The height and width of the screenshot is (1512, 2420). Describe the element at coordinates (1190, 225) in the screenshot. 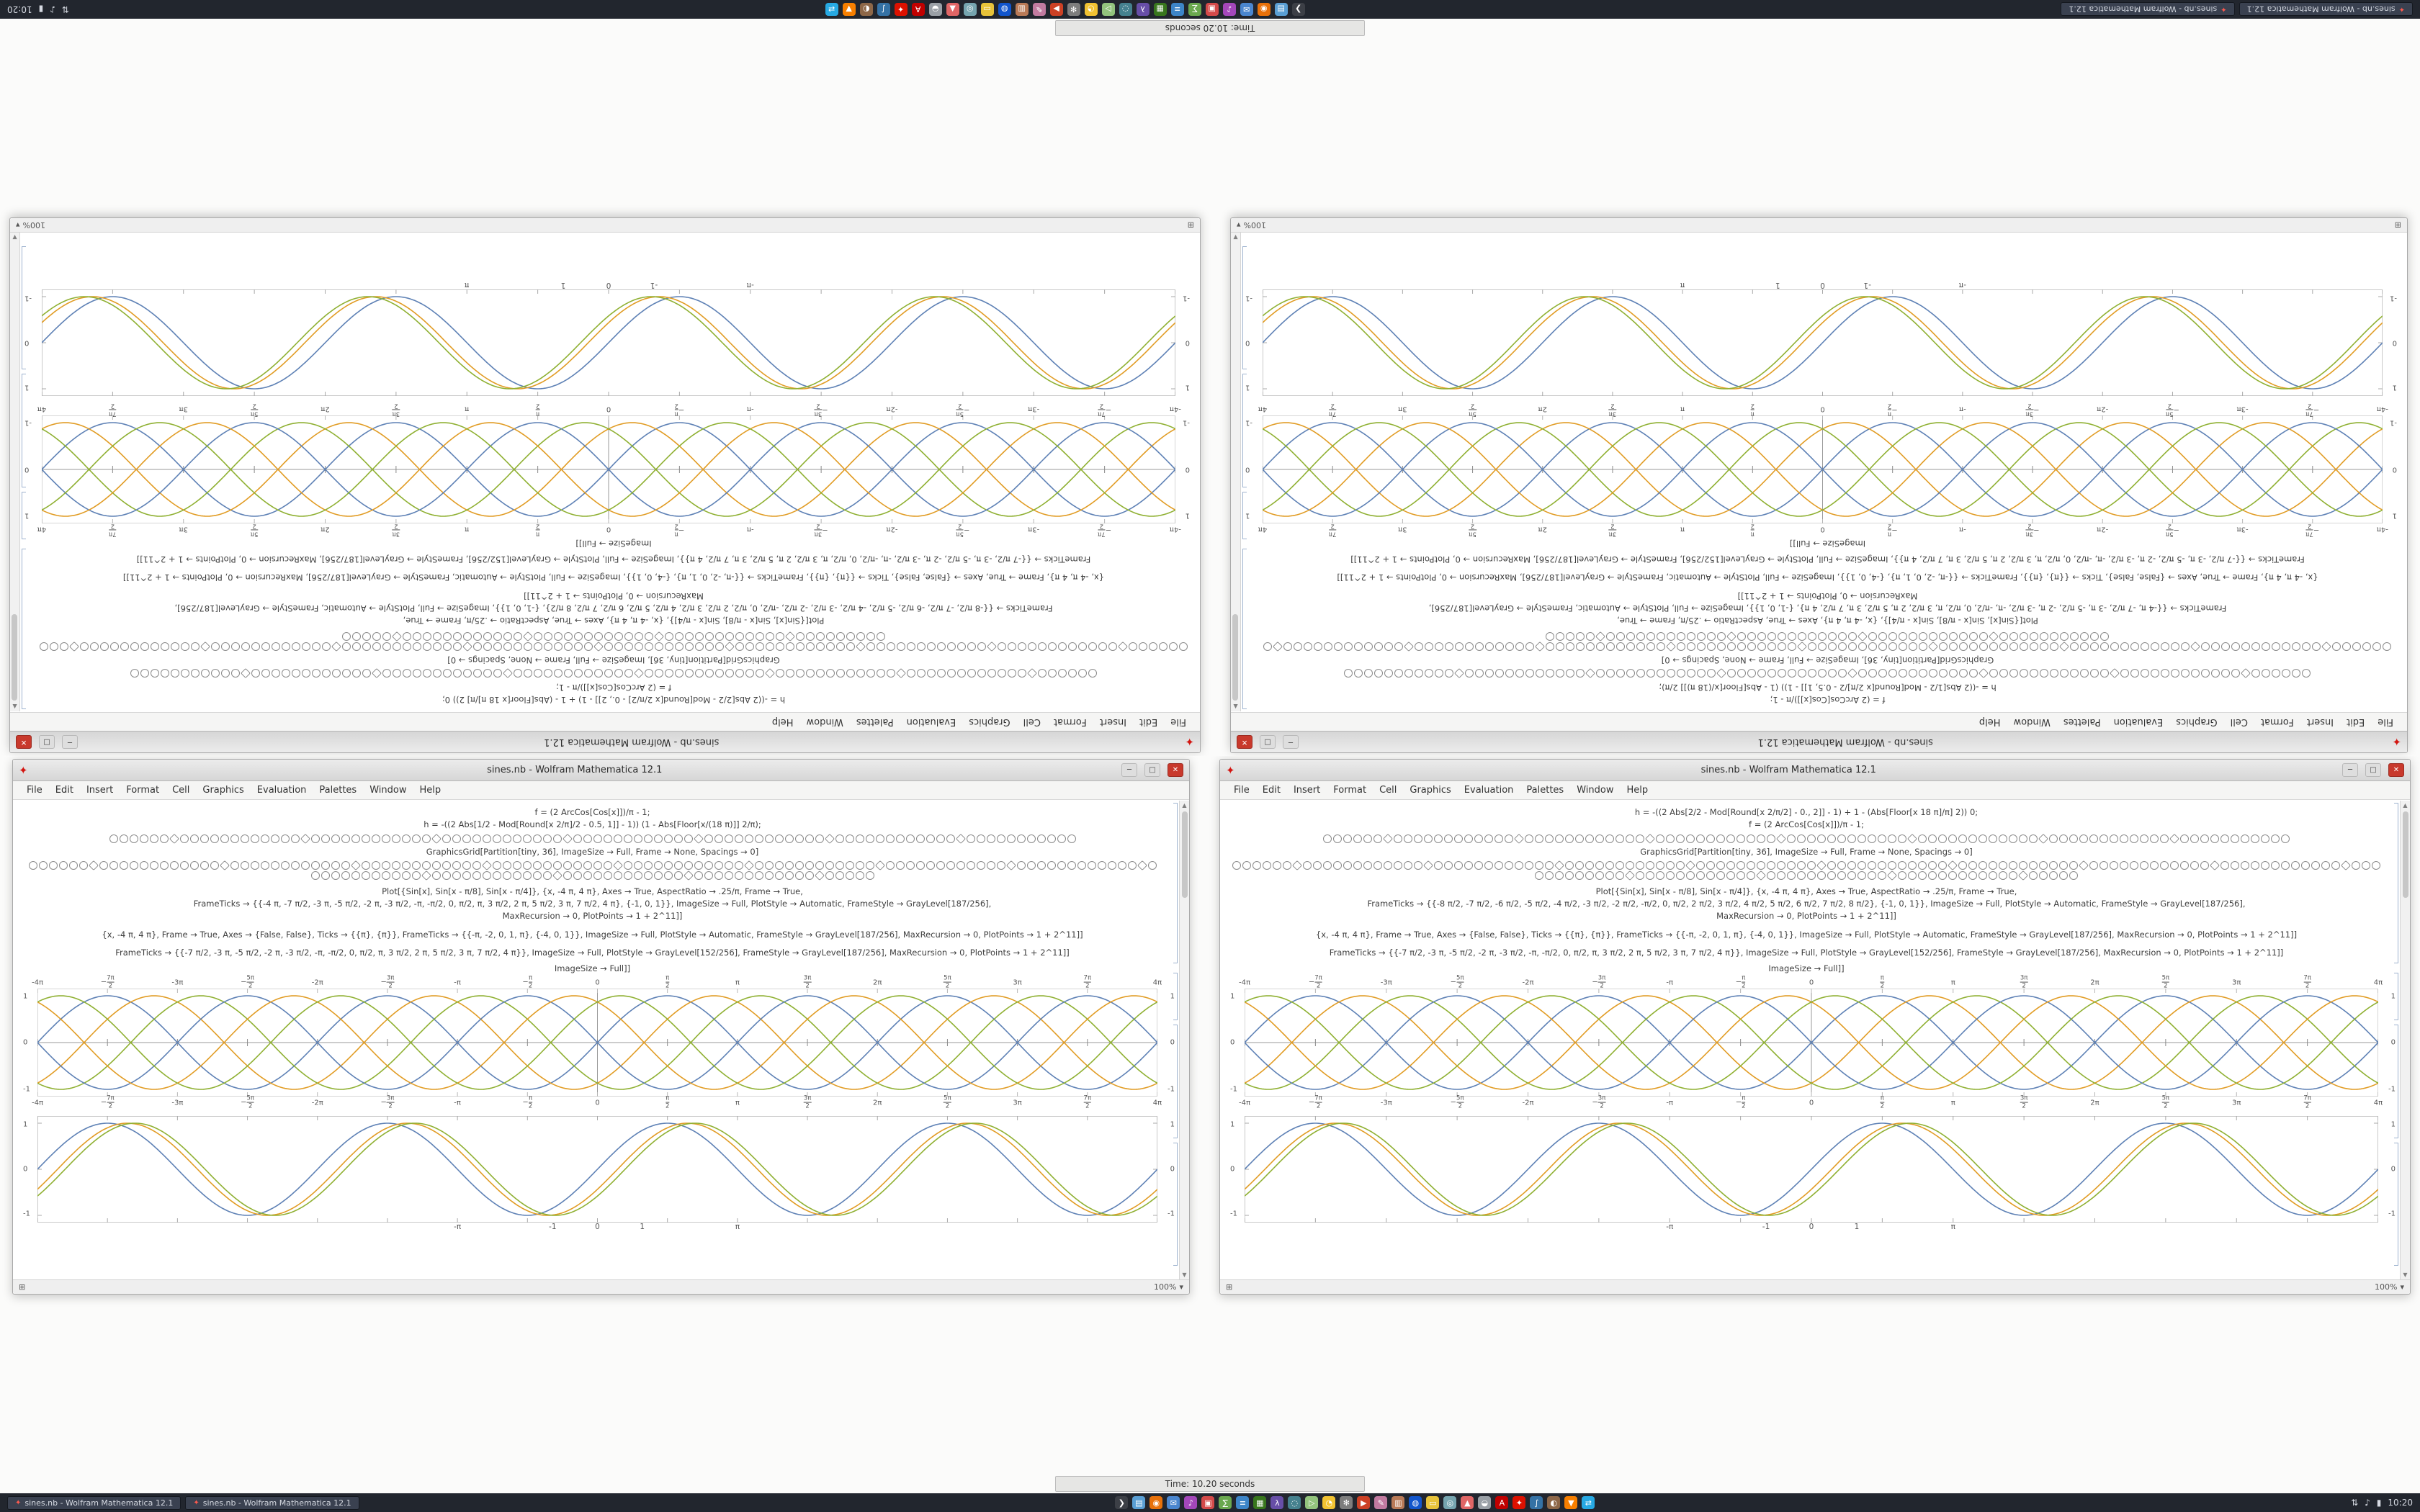

I see `window-grip-icon: ⊞` at that location.